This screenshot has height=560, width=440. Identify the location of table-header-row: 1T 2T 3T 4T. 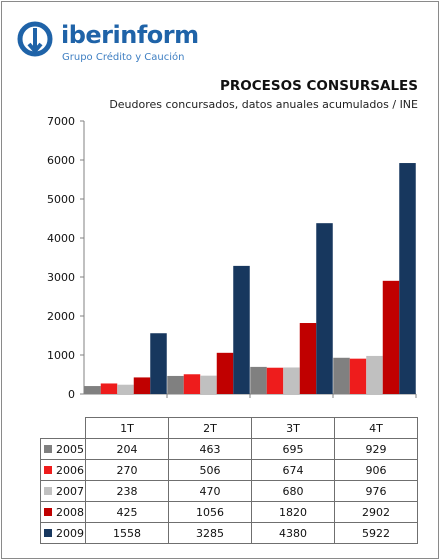
(229, 428).